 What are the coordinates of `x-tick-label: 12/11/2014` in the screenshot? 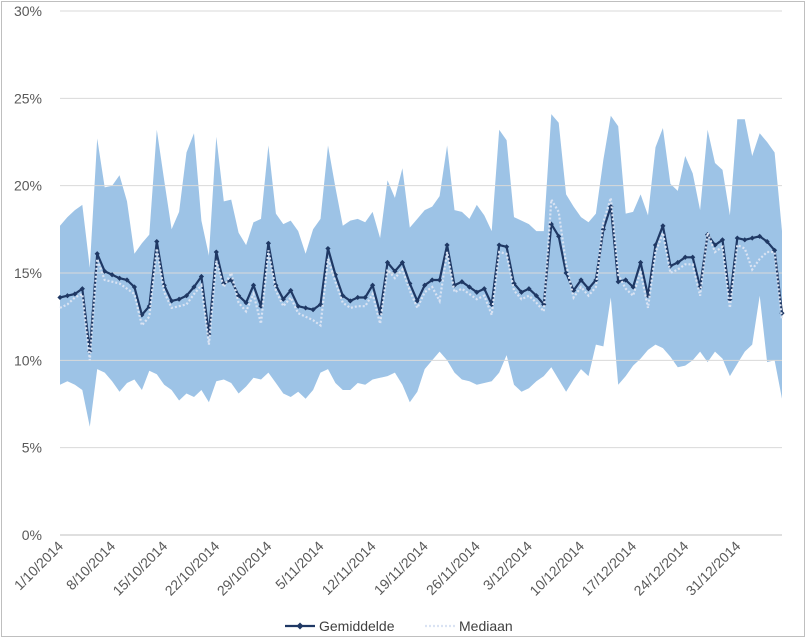 It's located at (349, 568).